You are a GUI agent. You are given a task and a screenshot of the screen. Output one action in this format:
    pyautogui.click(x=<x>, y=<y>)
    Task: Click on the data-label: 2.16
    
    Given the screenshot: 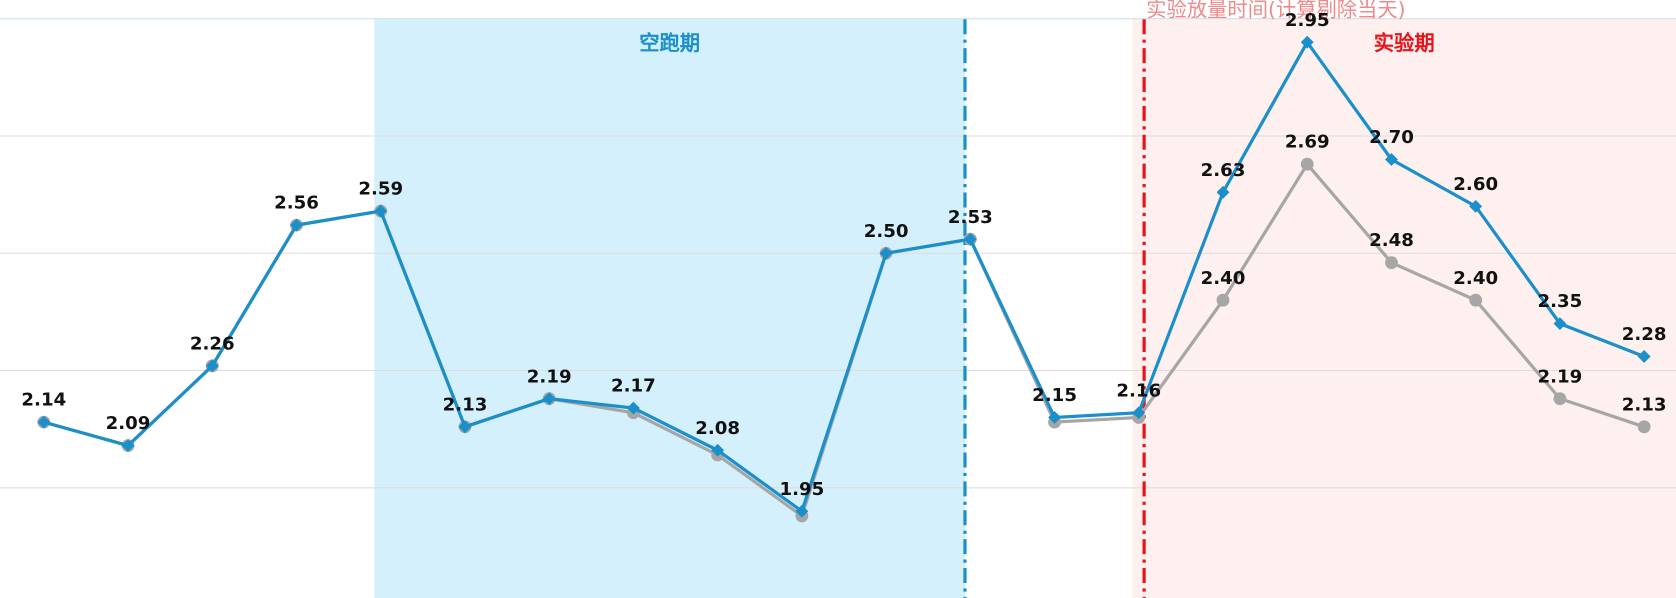 What is the action you would take?
    pyautogui.click(x=1138, y=390)
    